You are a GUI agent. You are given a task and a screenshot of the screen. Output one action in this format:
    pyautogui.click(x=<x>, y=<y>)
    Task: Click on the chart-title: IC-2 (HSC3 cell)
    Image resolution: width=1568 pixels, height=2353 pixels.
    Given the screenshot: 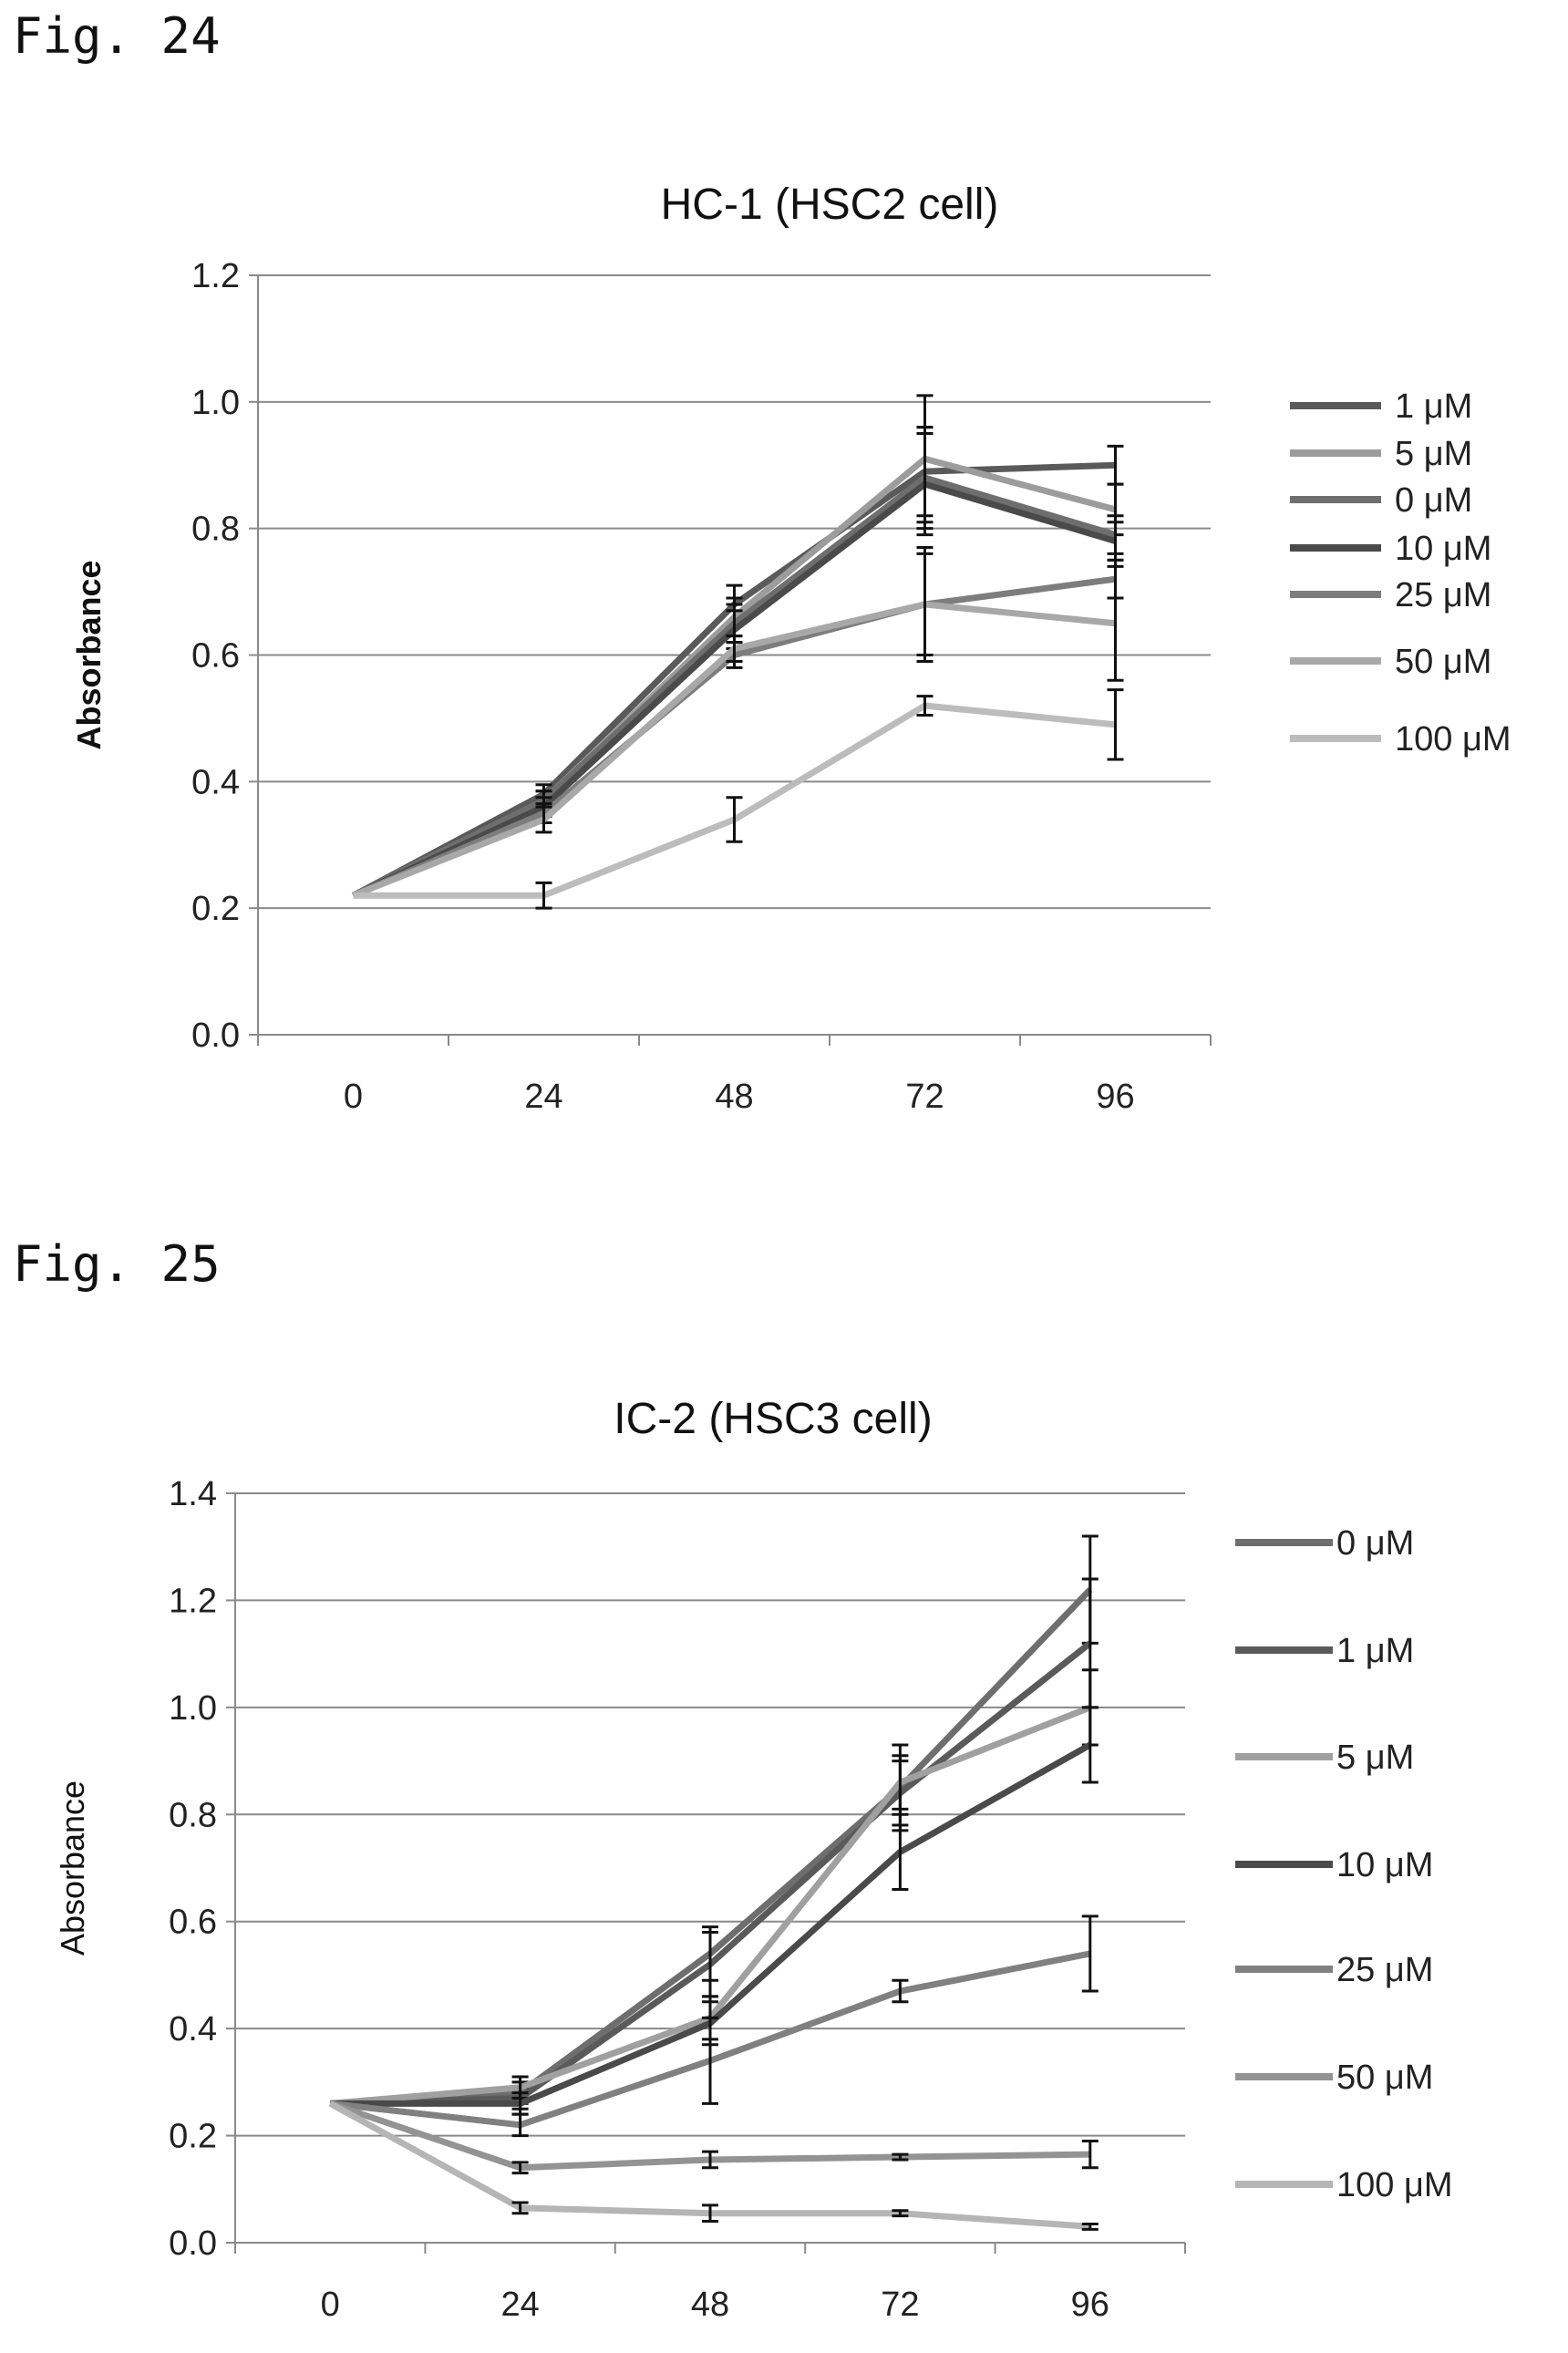 What is the action you would take?
    pyautogui.click(x=773, y=1419)
    